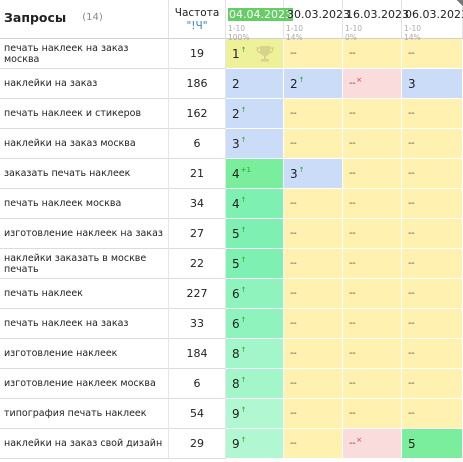 The image size is (463, 462). Describe the element at coordinates (84, 294) in the screenshot. I see `query-cell: печать наклеек` at that location.